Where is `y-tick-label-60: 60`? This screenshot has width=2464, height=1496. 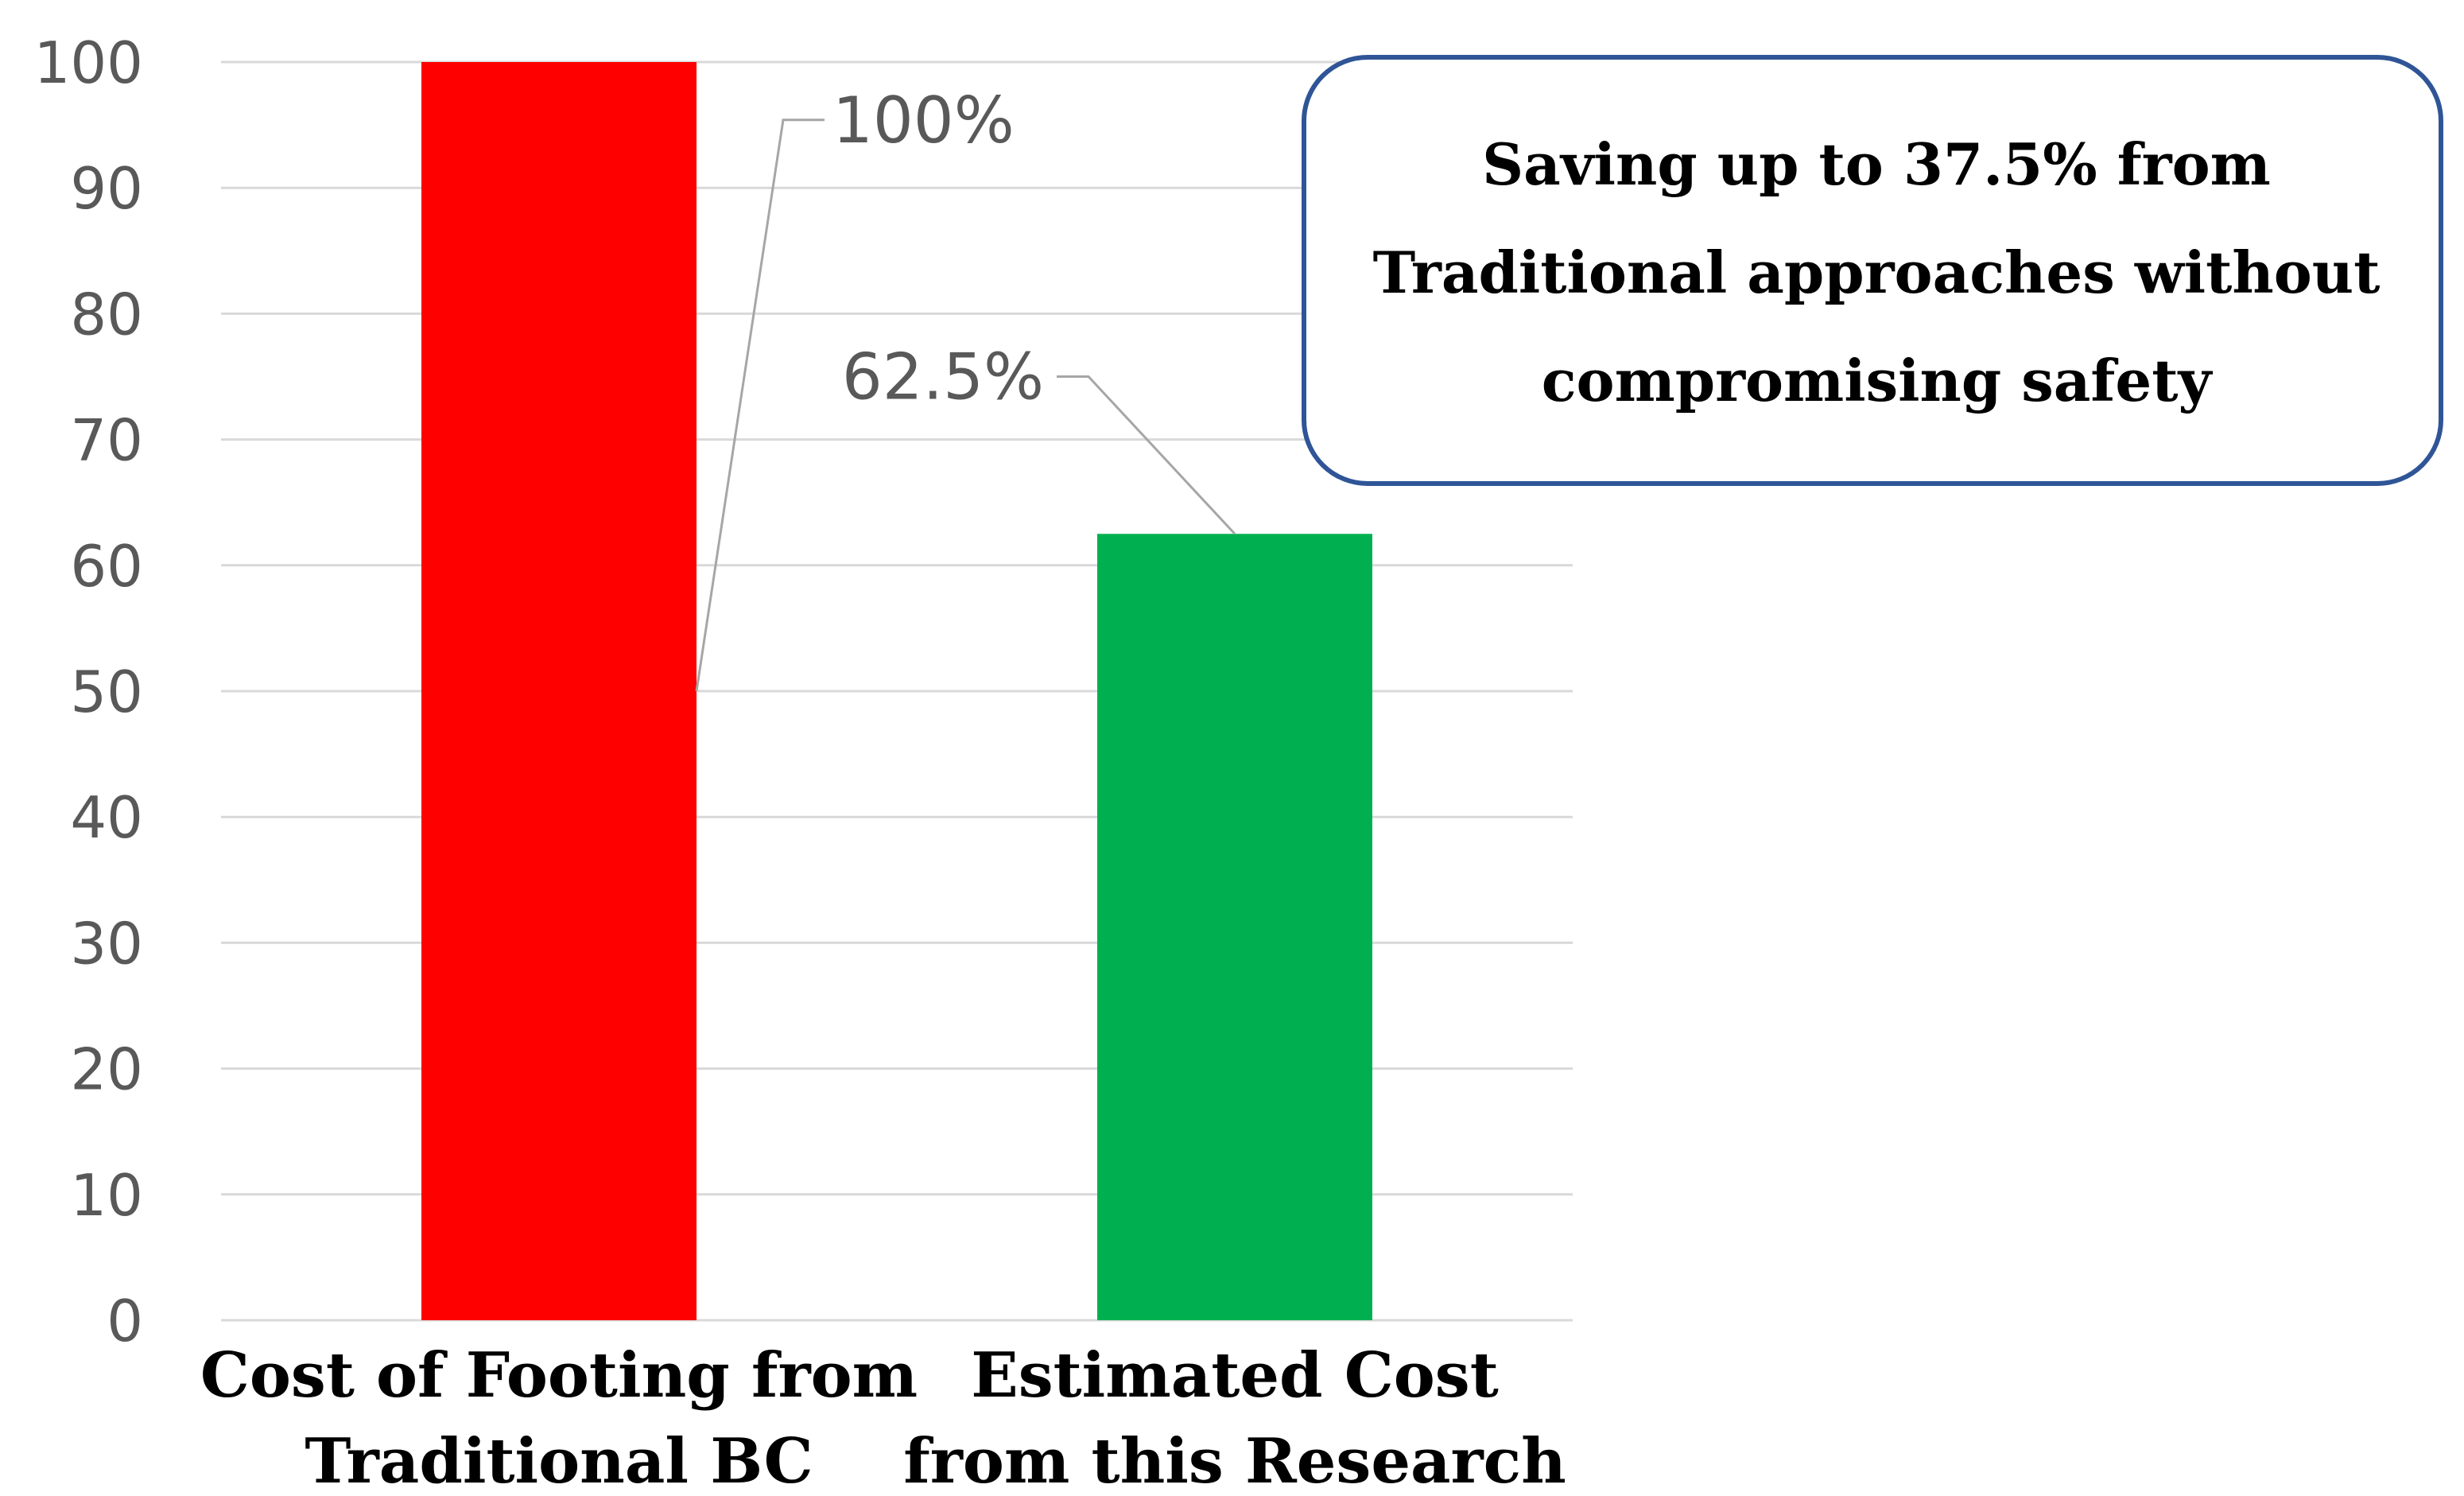 y-tick-label-60: 60 is located at coordinates (106, 566).